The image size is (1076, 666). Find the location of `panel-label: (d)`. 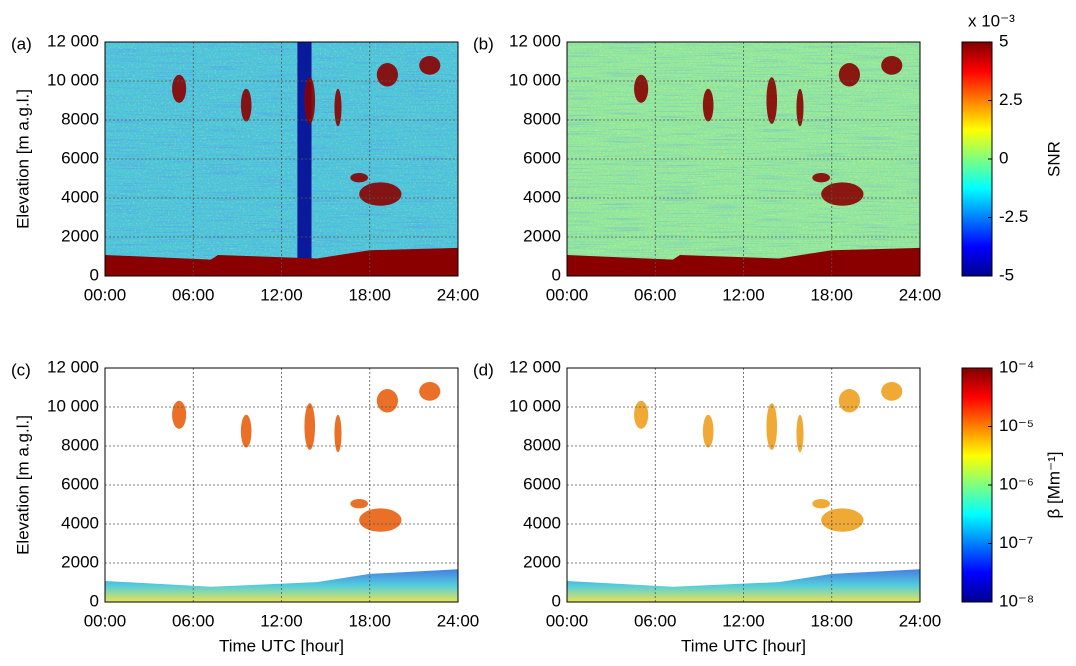

panel-label: (d) is located at coordinates (483, 369).